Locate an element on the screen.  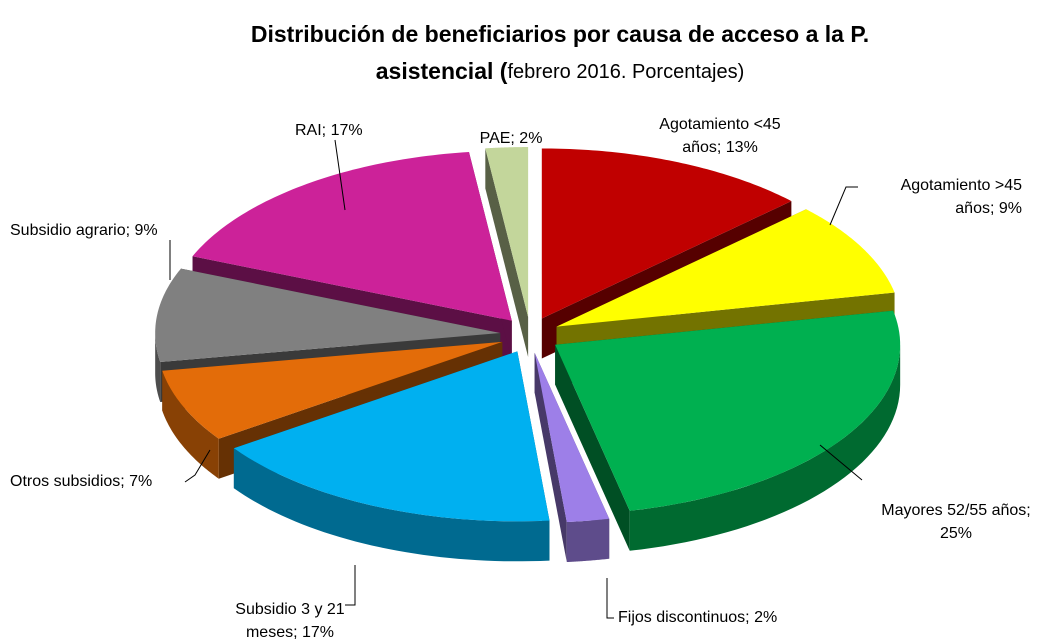
data-label: Agotamiento <45 is located at coordinates (720, 124).